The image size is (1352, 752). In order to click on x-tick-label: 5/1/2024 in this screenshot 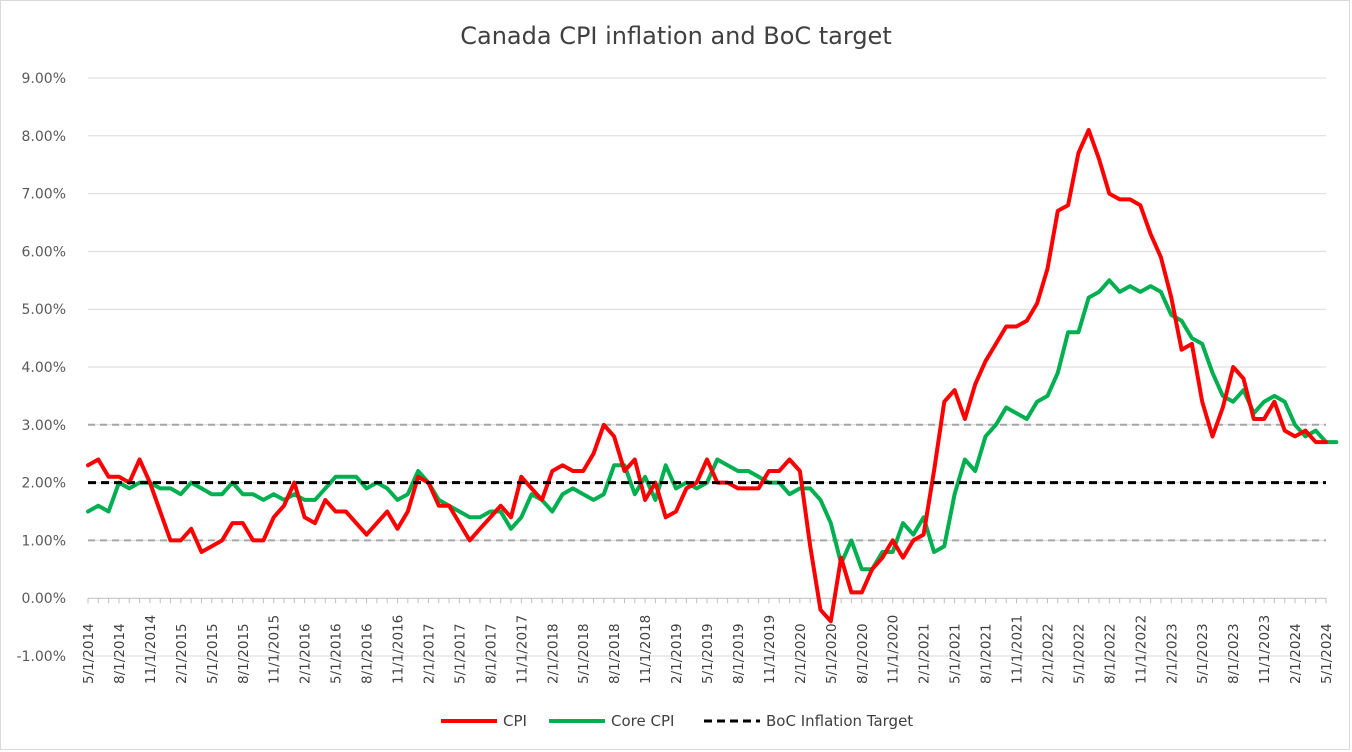, I will do `click(1327, 653)`.